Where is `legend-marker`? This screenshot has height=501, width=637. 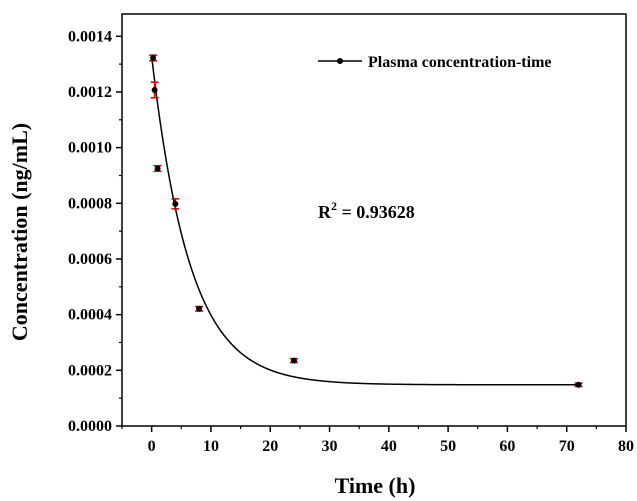 legend-marker is located at coordinates (340, 61).